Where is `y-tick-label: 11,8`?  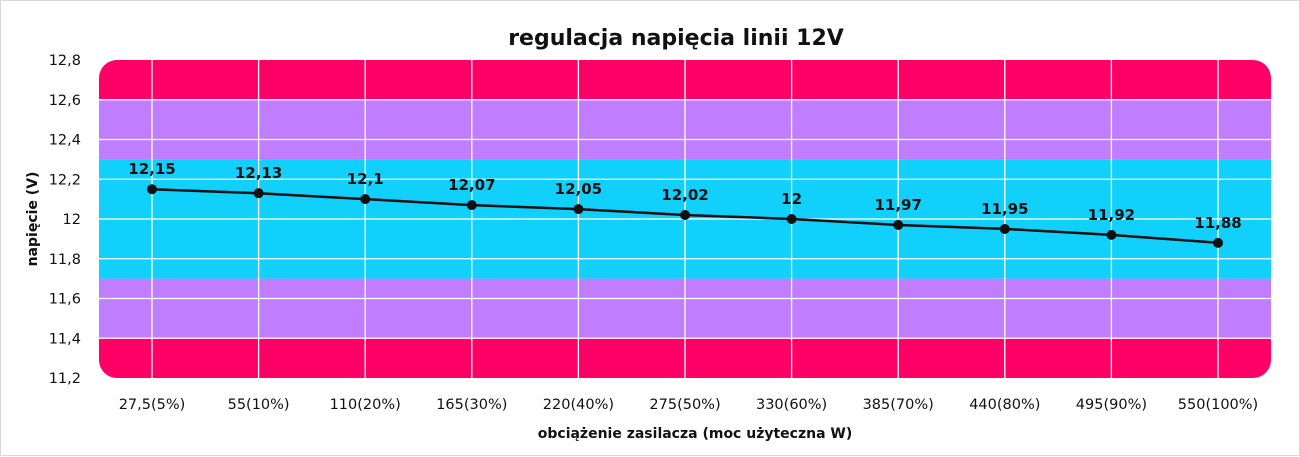 y-tick-label: 11,8 is located at coordinates (65, 260).